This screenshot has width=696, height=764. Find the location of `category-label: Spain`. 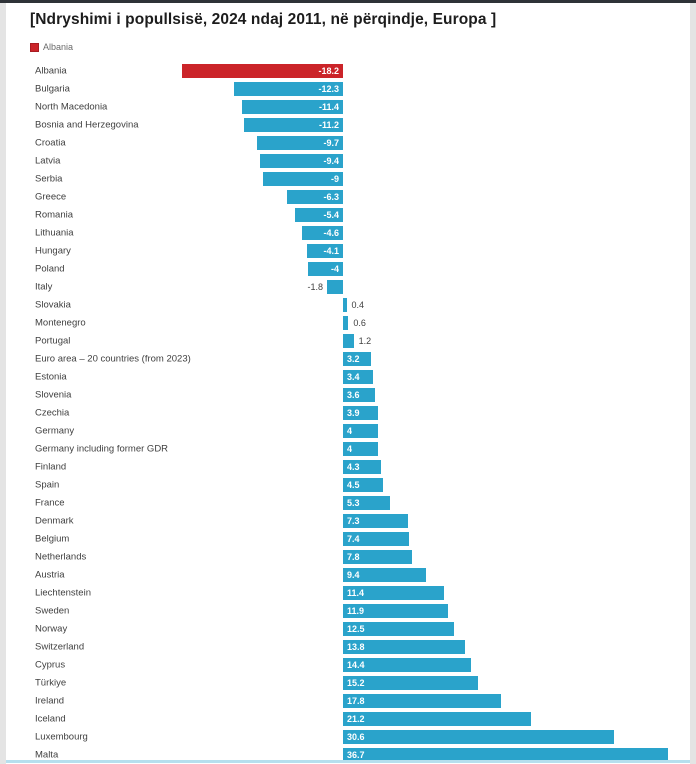

category-label: Spain is located at coordinates (47, 485).